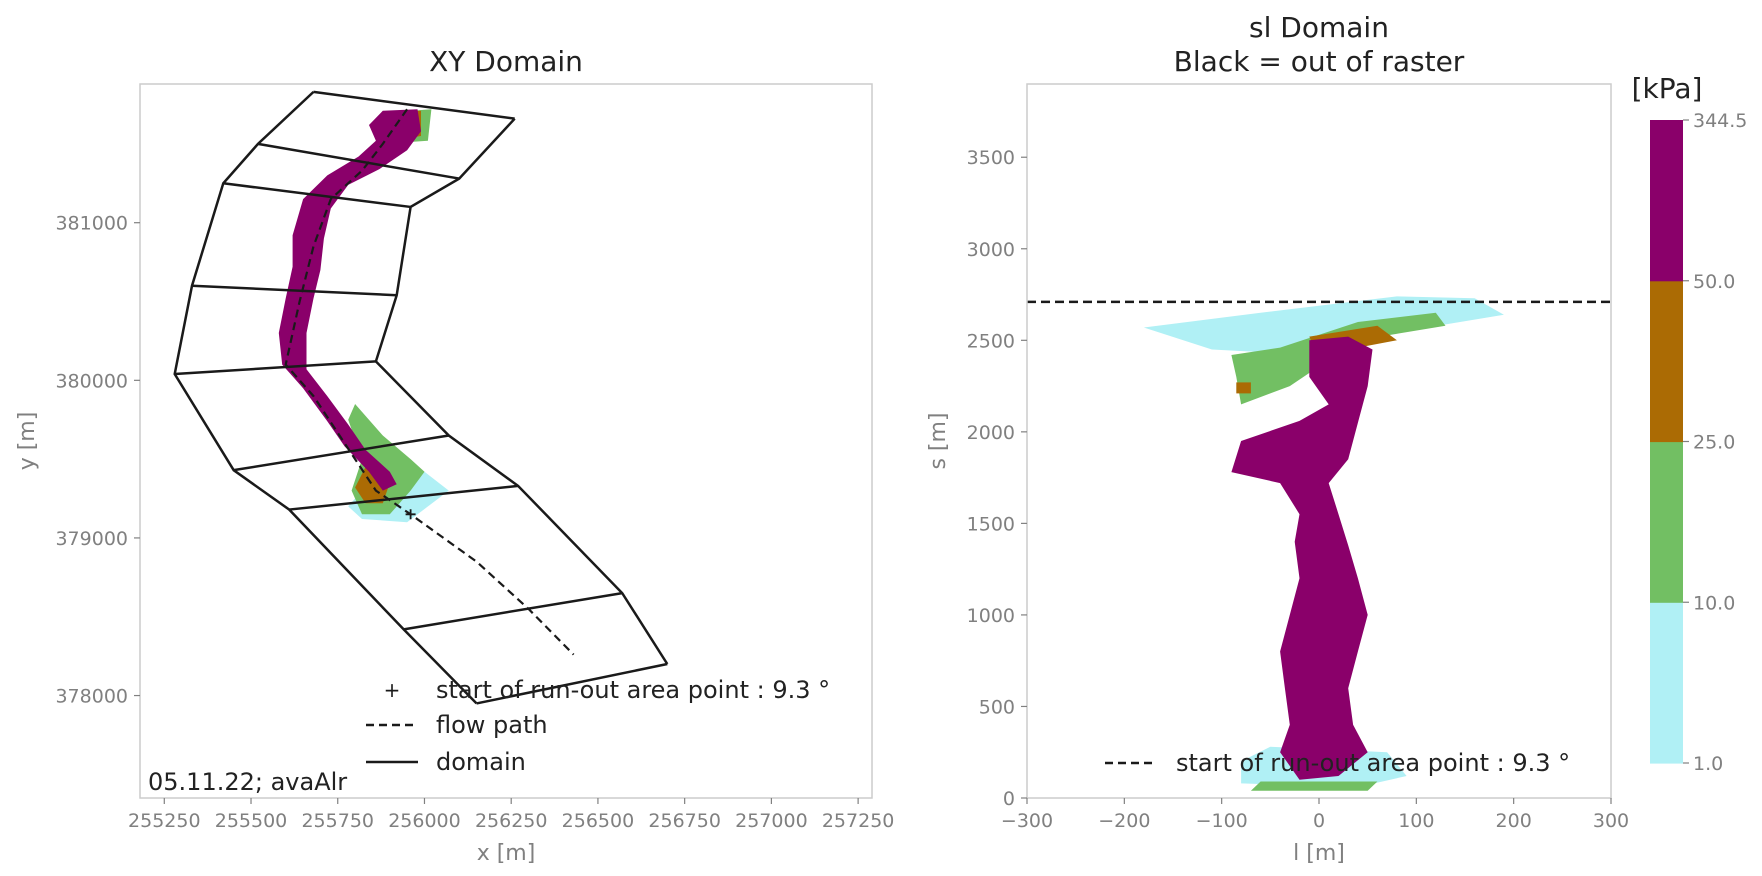  What do you see at coordinates (991, 158) in the screenshot?
I see `sl-y-tick-label: 3500` at bounding box center [991, 158].